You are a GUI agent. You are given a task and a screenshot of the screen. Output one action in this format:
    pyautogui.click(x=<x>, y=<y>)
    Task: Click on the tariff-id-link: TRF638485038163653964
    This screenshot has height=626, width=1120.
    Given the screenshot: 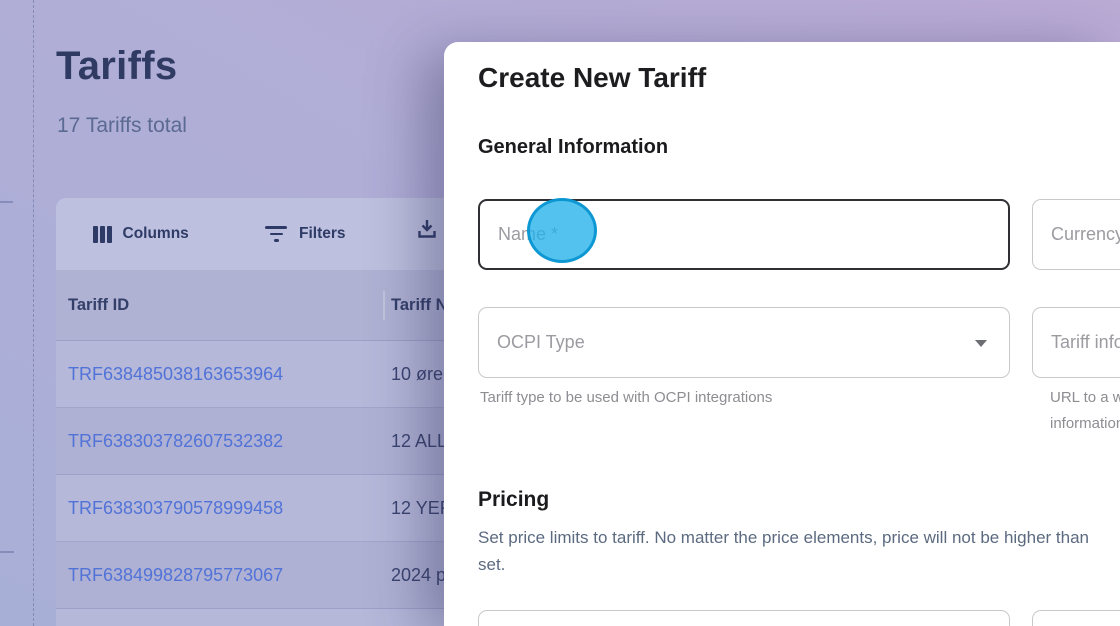 What is the action you would take?
    pyautogui.click(x=176, y=374)
    